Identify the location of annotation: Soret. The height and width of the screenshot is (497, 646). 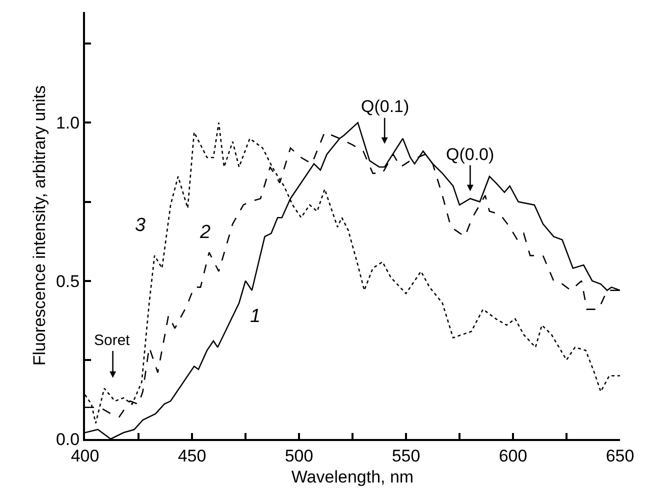
(112, 340).